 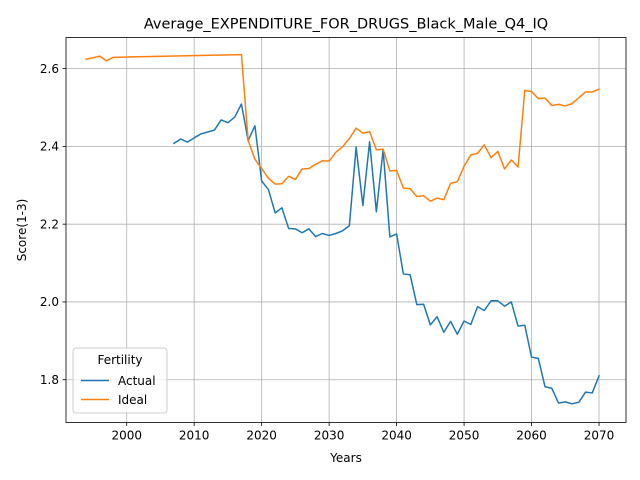 I want to click on x-tick-label: 2050, so click(x=464, y=436).